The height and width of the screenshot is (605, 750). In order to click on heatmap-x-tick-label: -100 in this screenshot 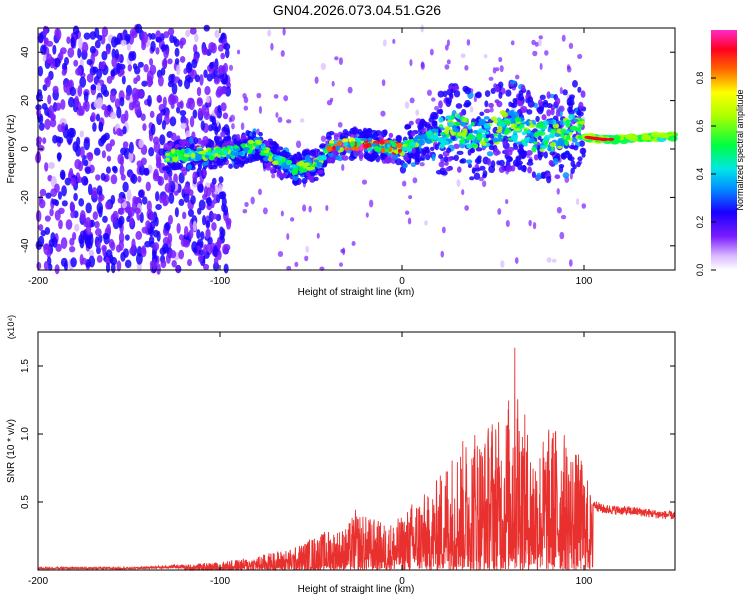, I will do `click(220, 281)`.